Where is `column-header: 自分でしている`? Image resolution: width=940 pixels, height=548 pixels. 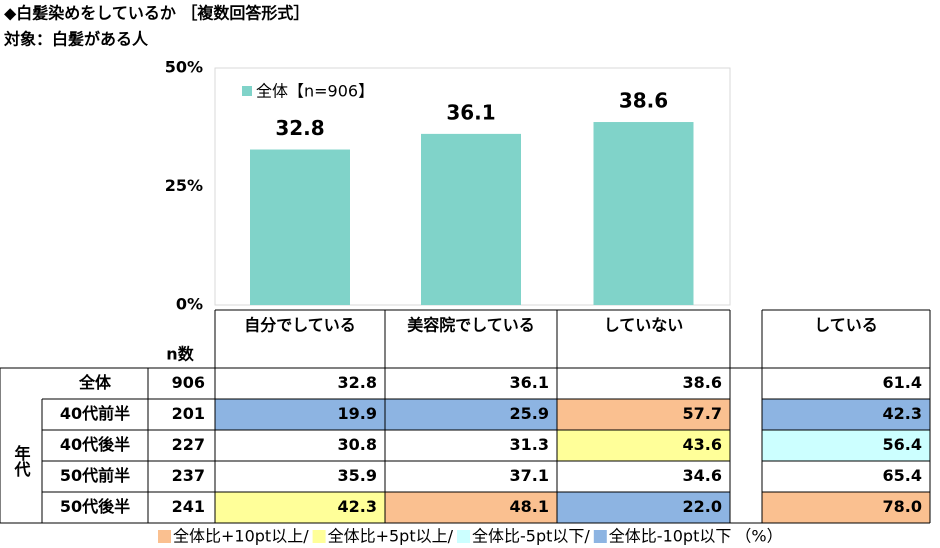
column-header: 自分でしている is located at coordinates (300, 325).